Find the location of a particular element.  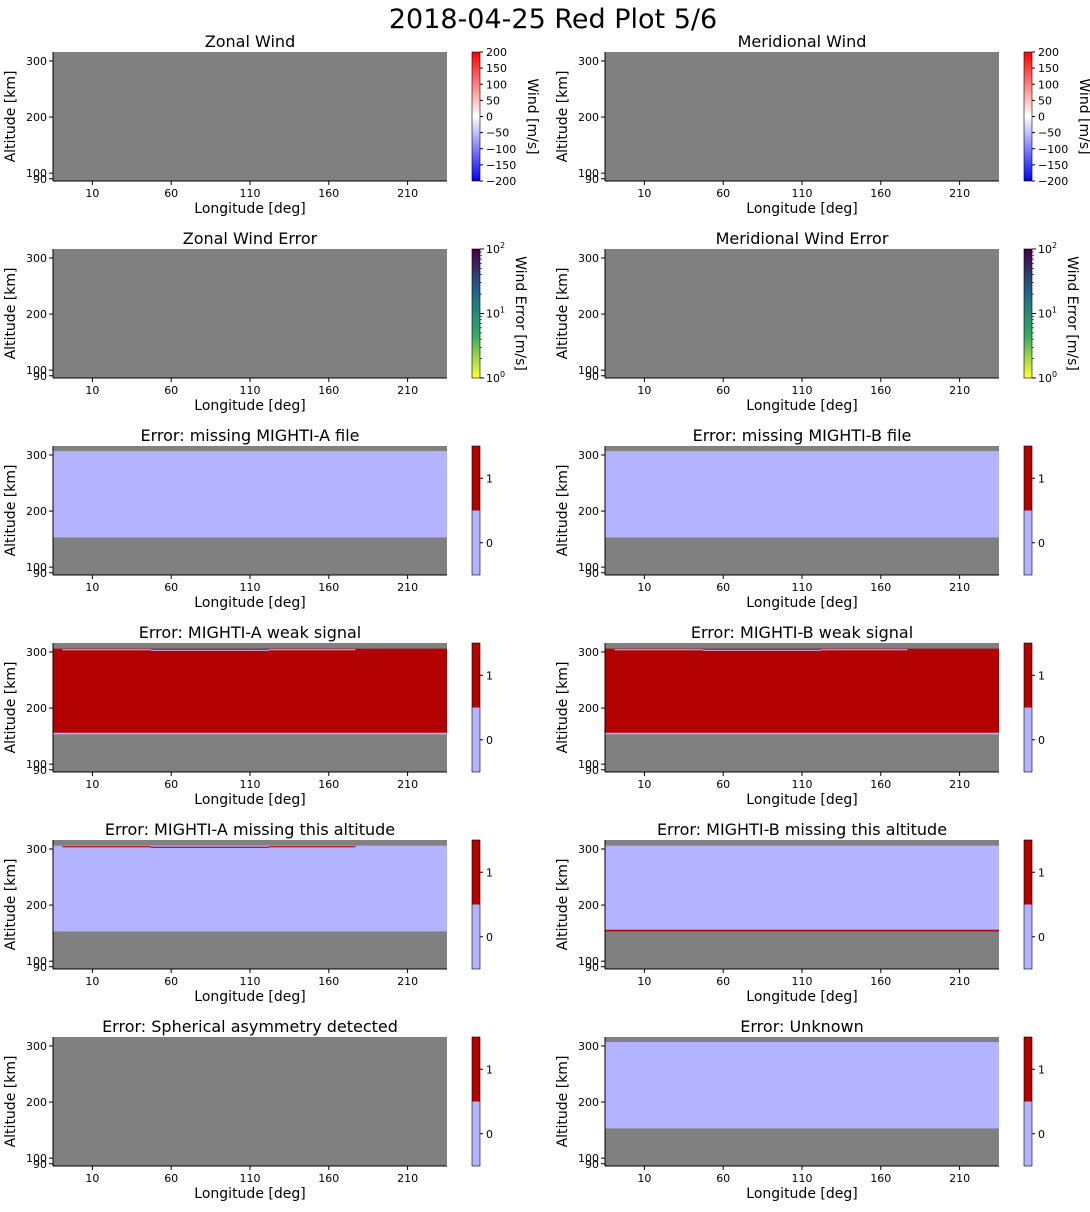

colorbar: 200 150 100 50 0 −50 −100 −150 −200 Wind [m/s] is located at coordinates (1056, 117).